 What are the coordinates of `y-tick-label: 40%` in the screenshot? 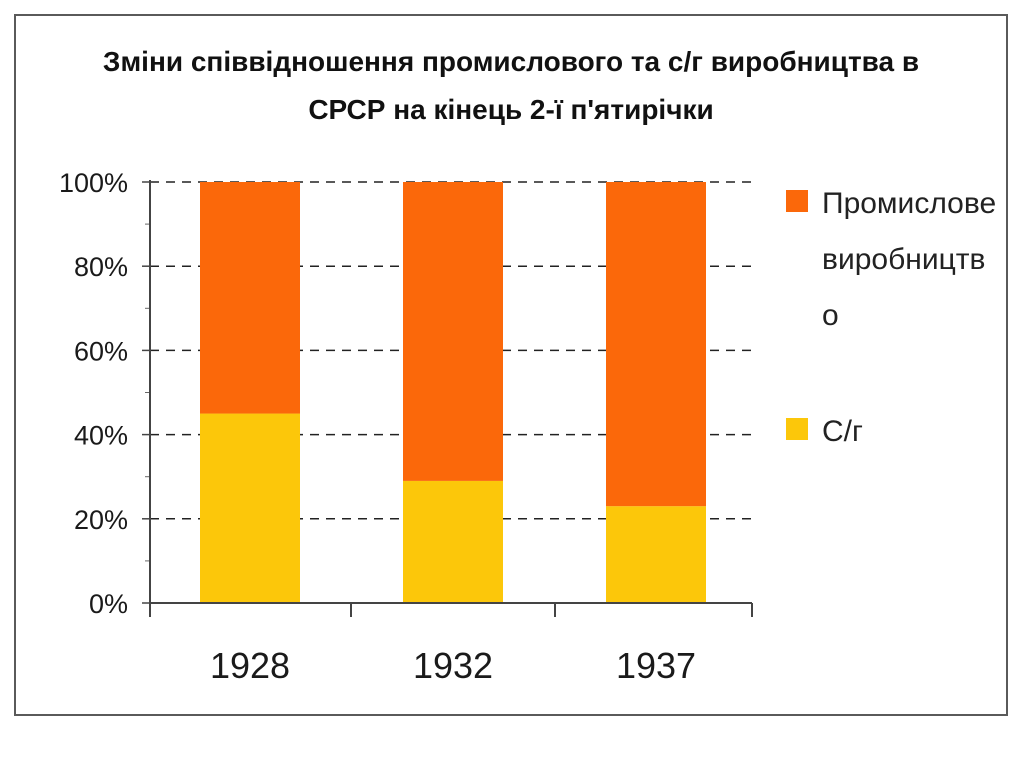 It's located at (101, 436).